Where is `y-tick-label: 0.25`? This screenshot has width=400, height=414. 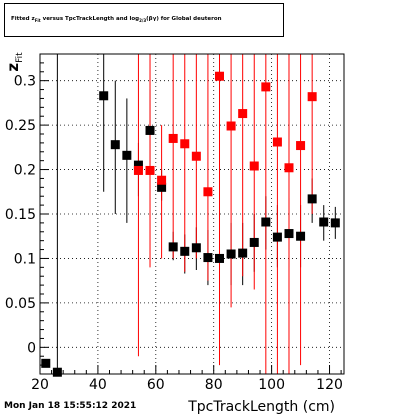 y-tick-label: 0.25 is located at coordinates (20, 126).